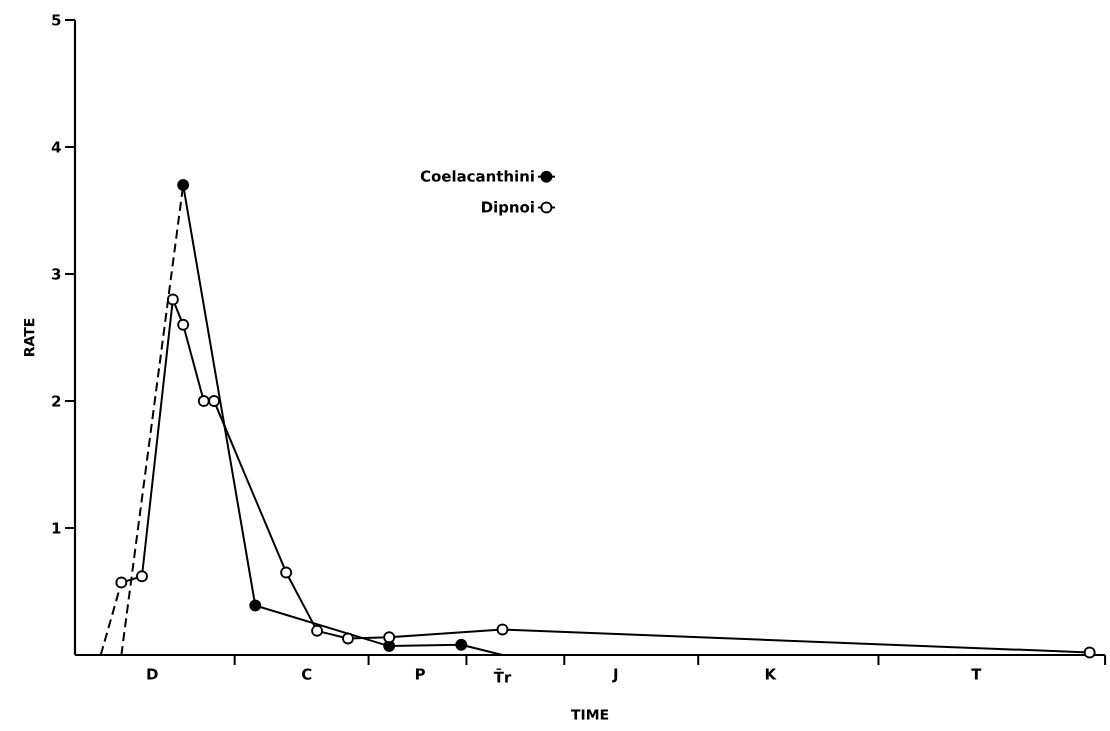 The height and width of the screenshot is (731, 1110). Describe the element at coordinates (56, 20) in the screenshot. I see `y-tick-label: 5` at that location.